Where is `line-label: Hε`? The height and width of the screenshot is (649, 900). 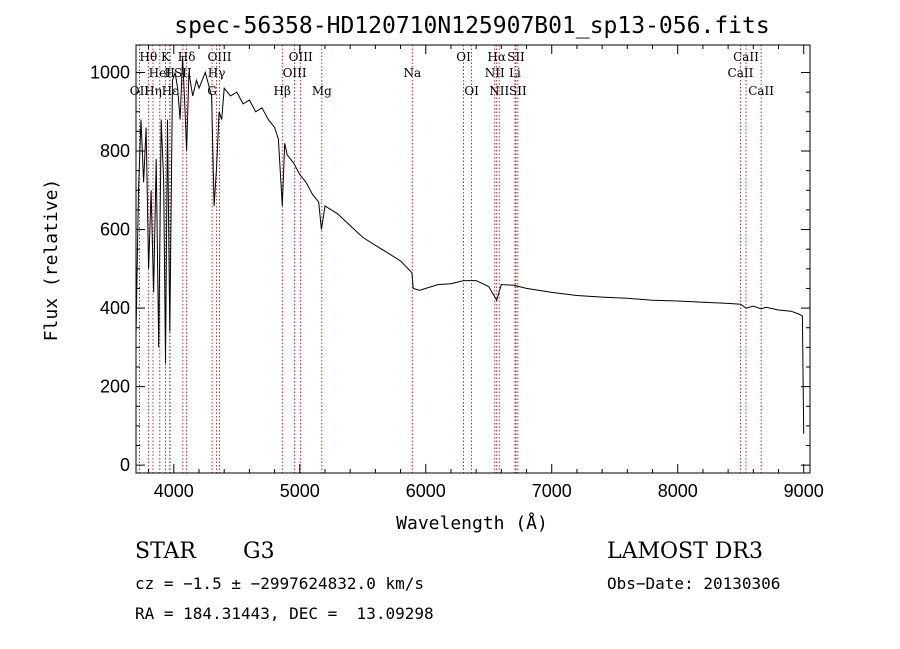
line-label: Hε is located at coordinates (170, 91).